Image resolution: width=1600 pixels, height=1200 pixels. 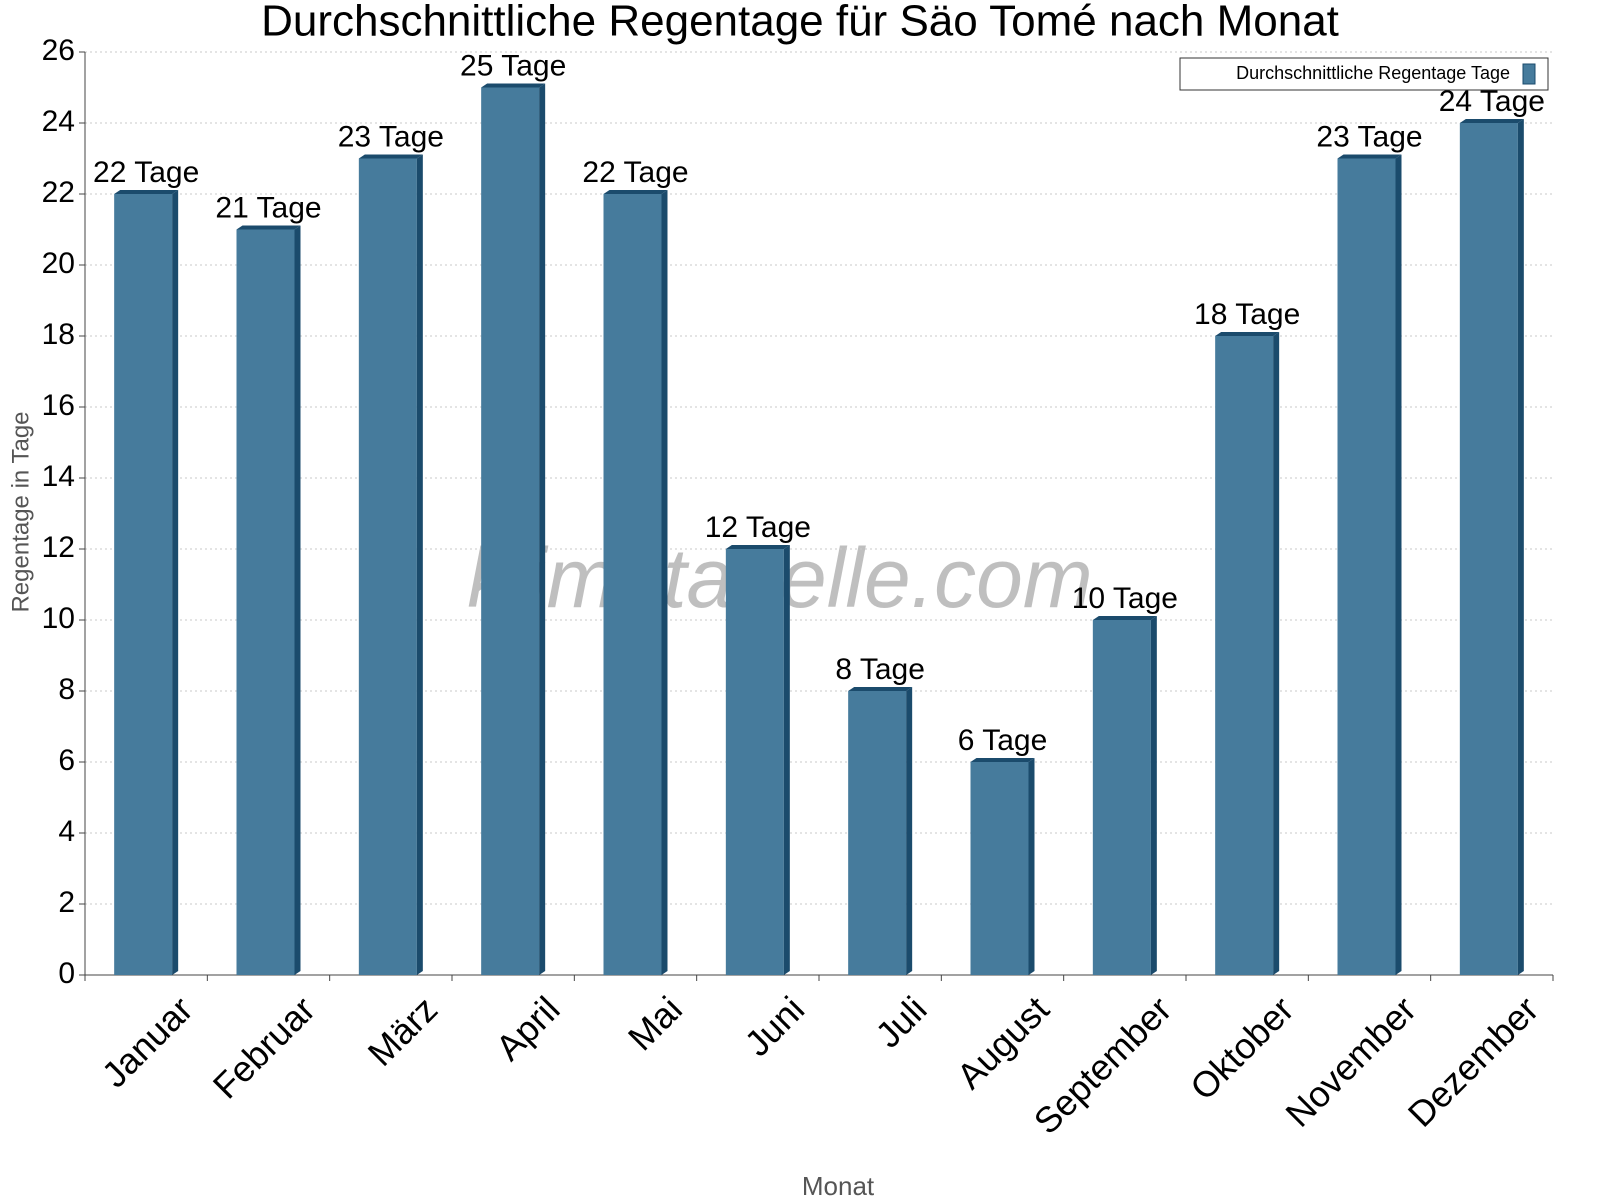 What do you see at coordinates (1529, 74) in the screenshot?
I see `legend-swatch` at bounding box center [1529, 74].